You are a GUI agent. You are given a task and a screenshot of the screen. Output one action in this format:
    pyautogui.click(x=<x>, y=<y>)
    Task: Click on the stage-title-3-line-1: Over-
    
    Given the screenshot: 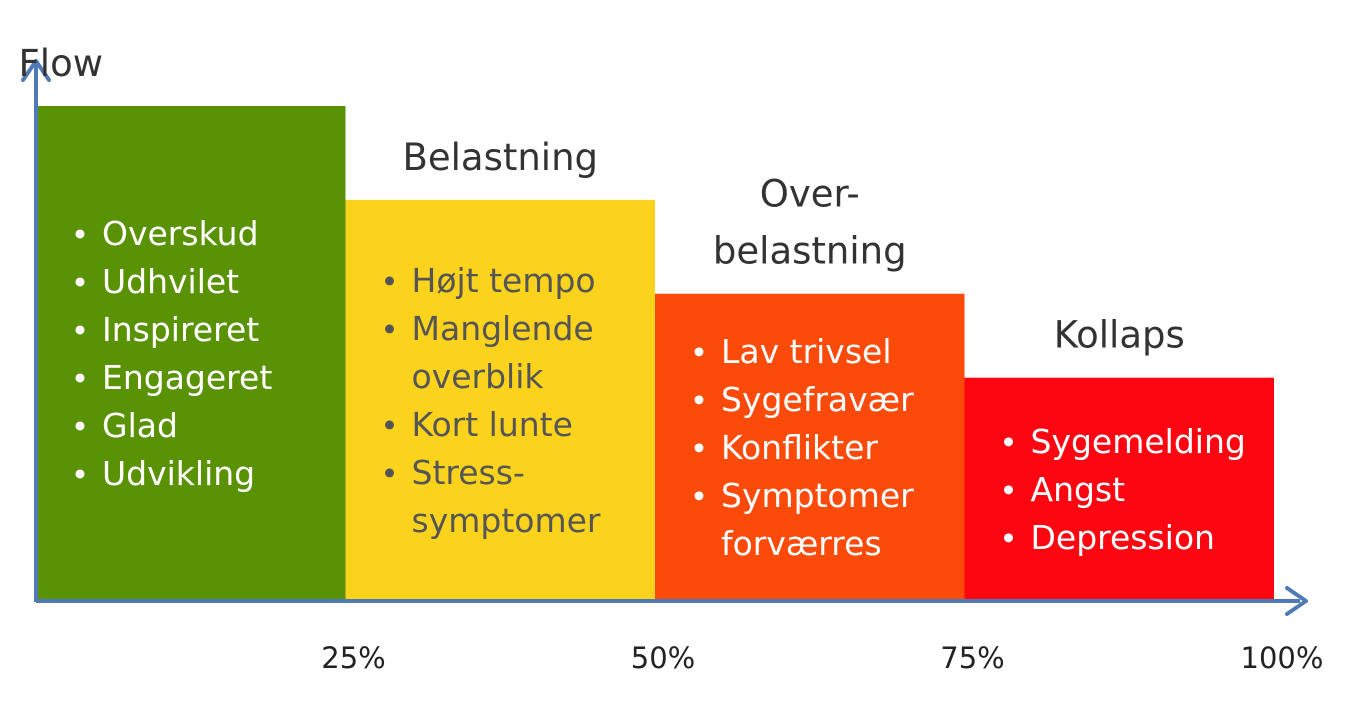 What is the action you would take?
    pyautogui.click(x=810, y=194)
    